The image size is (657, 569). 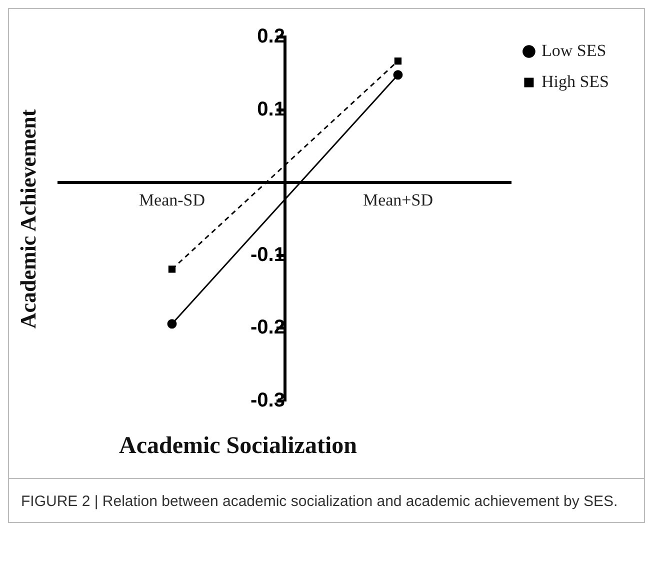 I want to click on x-tick-label: Mean-SD, so click(x=172, y=200).